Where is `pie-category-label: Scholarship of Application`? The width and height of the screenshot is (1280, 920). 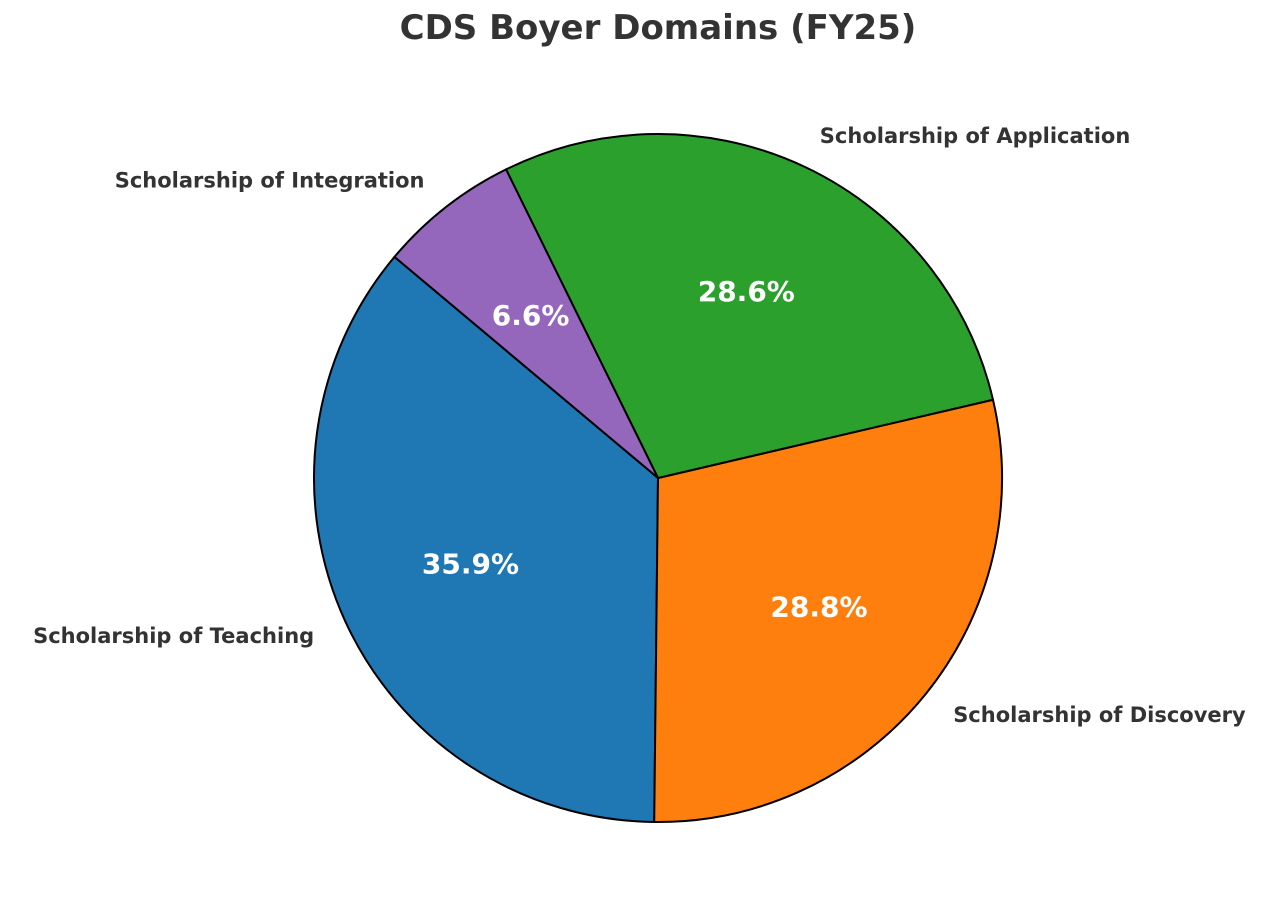 pie-category-label: Scholarship of Application is located at coordinates (975, 136).